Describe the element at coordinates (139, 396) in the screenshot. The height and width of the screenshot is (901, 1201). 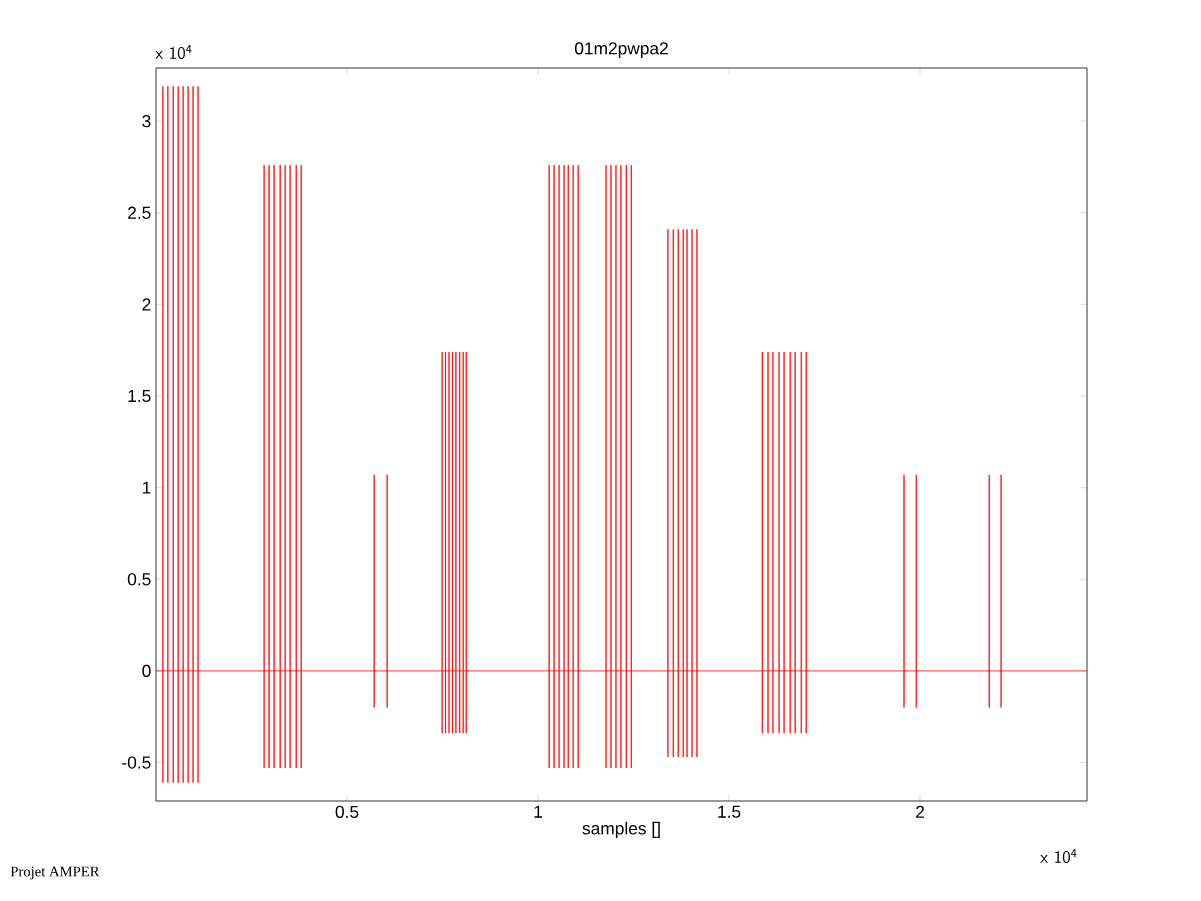
I see `y-tick-label: 1.5` at that location.